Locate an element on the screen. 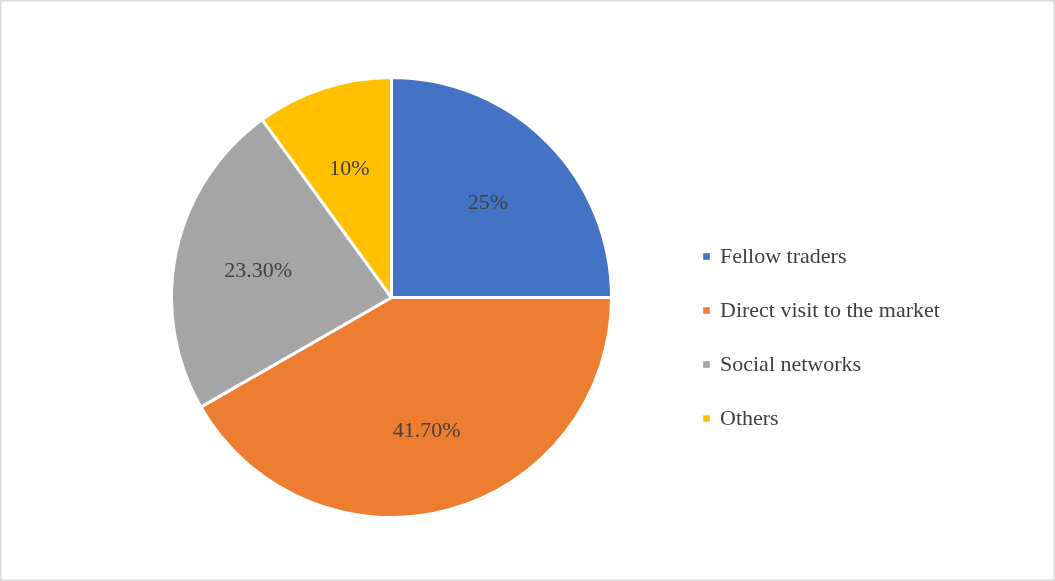 Image resolution: width=1055 pixels, height=581 pixels. data-label: 23.30% is located at coordinates (258, 269).